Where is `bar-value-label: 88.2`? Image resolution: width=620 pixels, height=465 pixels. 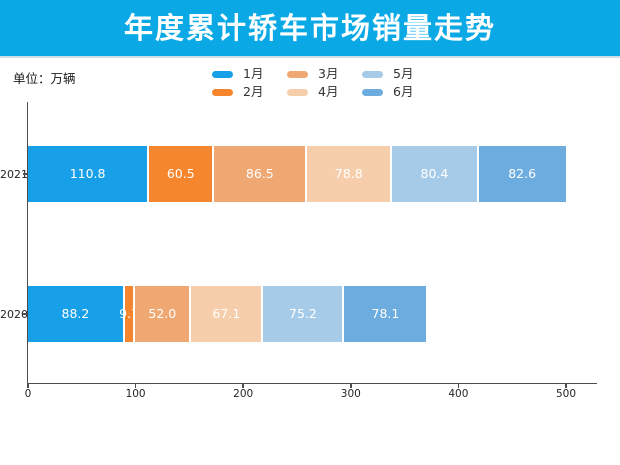 bar-value-label: 88.2 is located at coordinates (75, 313).